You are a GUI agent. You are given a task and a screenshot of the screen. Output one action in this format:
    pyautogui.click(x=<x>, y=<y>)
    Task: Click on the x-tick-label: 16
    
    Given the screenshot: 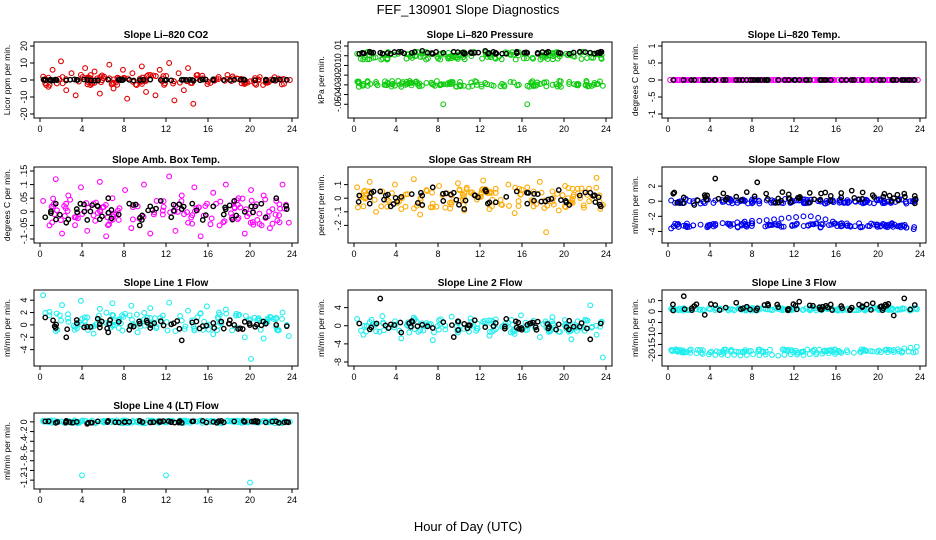 What is the action you would take?
    pyautogui.click(x=522, y=254)
    